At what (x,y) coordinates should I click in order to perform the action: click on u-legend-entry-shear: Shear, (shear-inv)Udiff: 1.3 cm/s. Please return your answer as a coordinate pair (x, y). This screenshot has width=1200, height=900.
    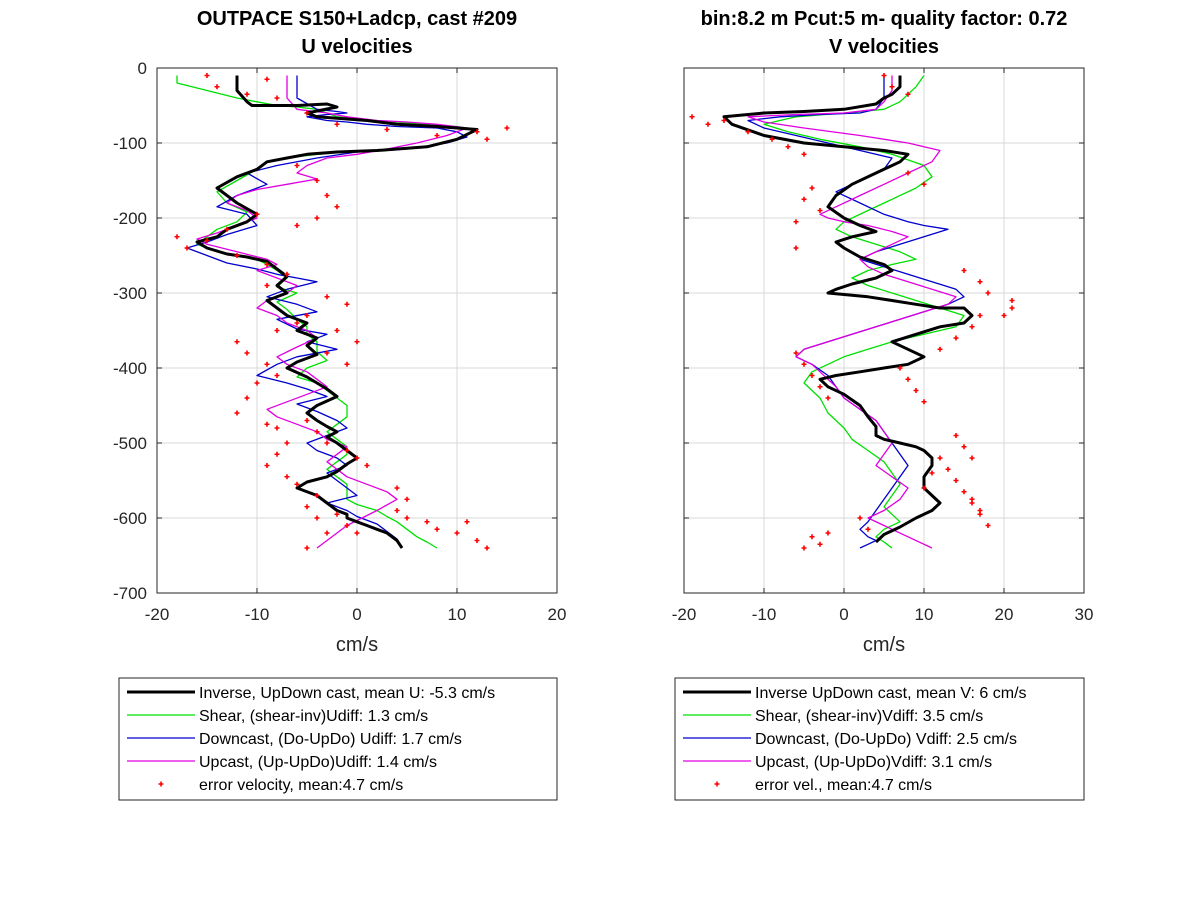
    Looking at the image, I should click on (277, 716).